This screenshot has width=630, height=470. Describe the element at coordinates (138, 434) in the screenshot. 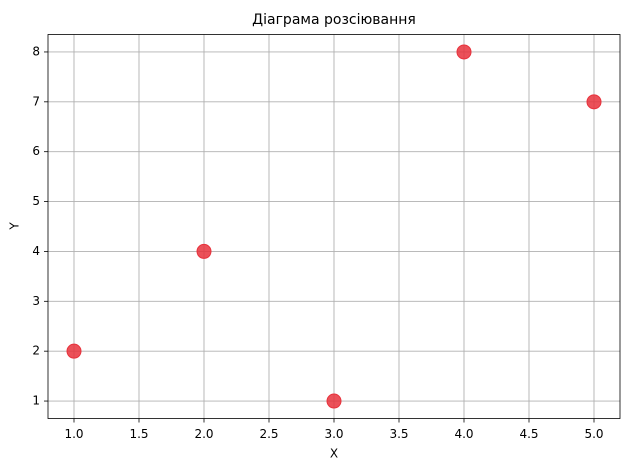

I see `x-tick-label: 1.5` at that location.